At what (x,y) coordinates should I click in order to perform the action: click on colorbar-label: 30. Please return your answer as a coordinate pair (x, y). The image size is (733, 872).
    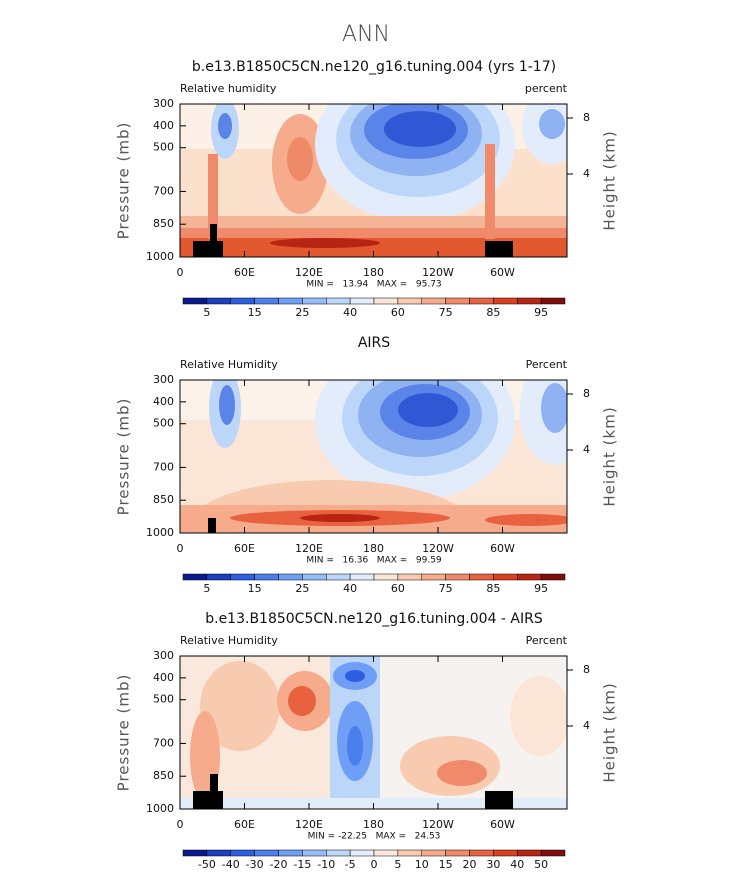
    Looking at the image, I should click on (493, 864).